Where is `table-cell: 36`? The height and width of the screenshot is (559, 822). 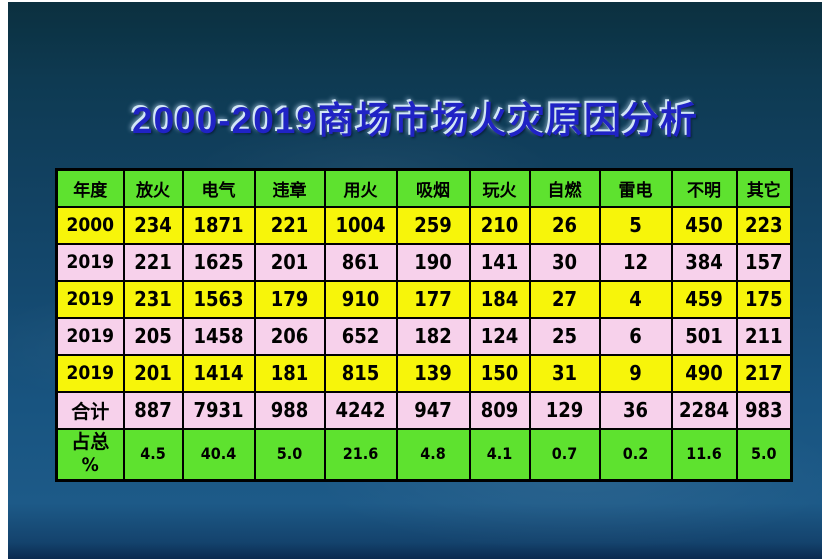
table-cell: 36 is located at coordinates (635, 410).